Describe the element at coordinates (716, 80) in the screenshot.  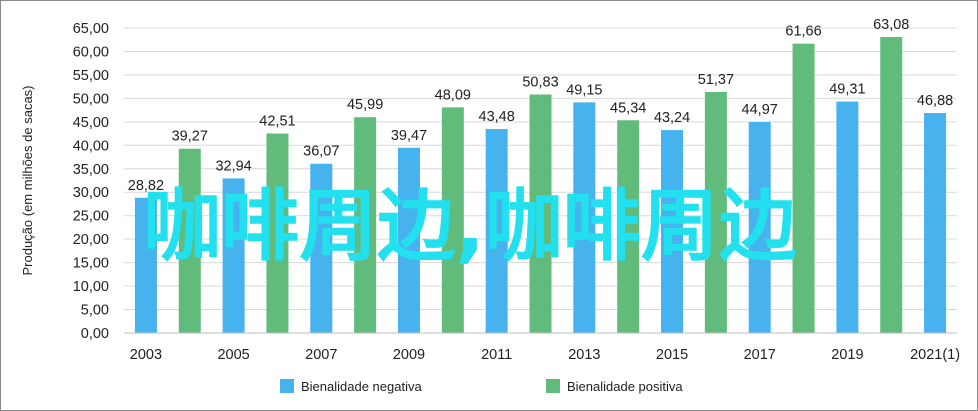
I see `data-label: 51,37` at that location.